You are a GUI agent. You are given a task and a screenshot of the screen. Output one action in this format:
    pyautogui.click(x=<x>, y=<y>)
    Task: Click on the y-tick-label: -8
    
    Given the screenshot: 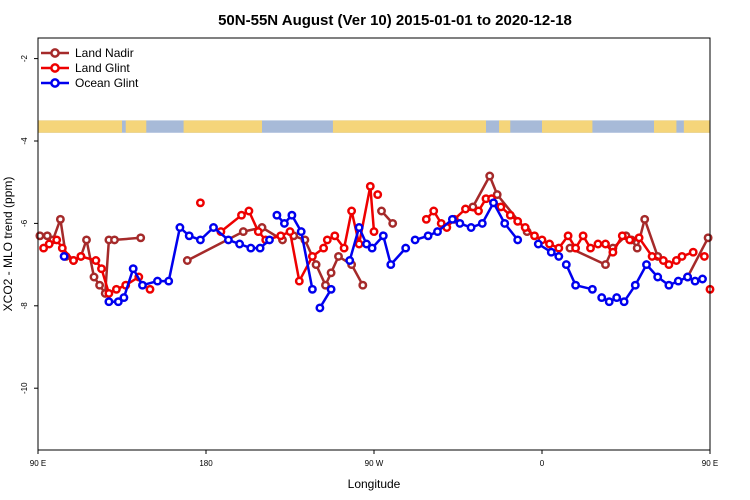 What is the action you would take?
    pyautogui.click(x=24, y=306)
    